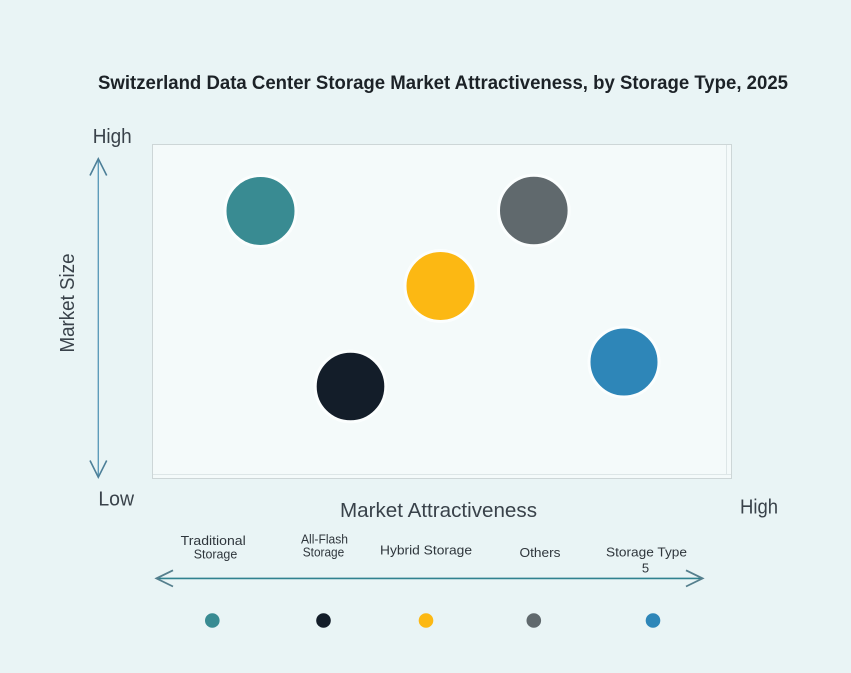 The image size is (851, 673). I want to click on svg-text: All-Flash, so click(324, 539).